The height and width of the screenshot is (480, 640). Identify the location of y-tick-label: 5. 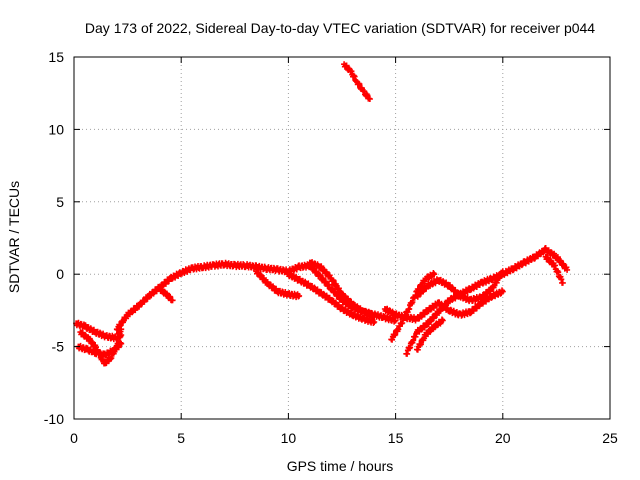
(60, 202).